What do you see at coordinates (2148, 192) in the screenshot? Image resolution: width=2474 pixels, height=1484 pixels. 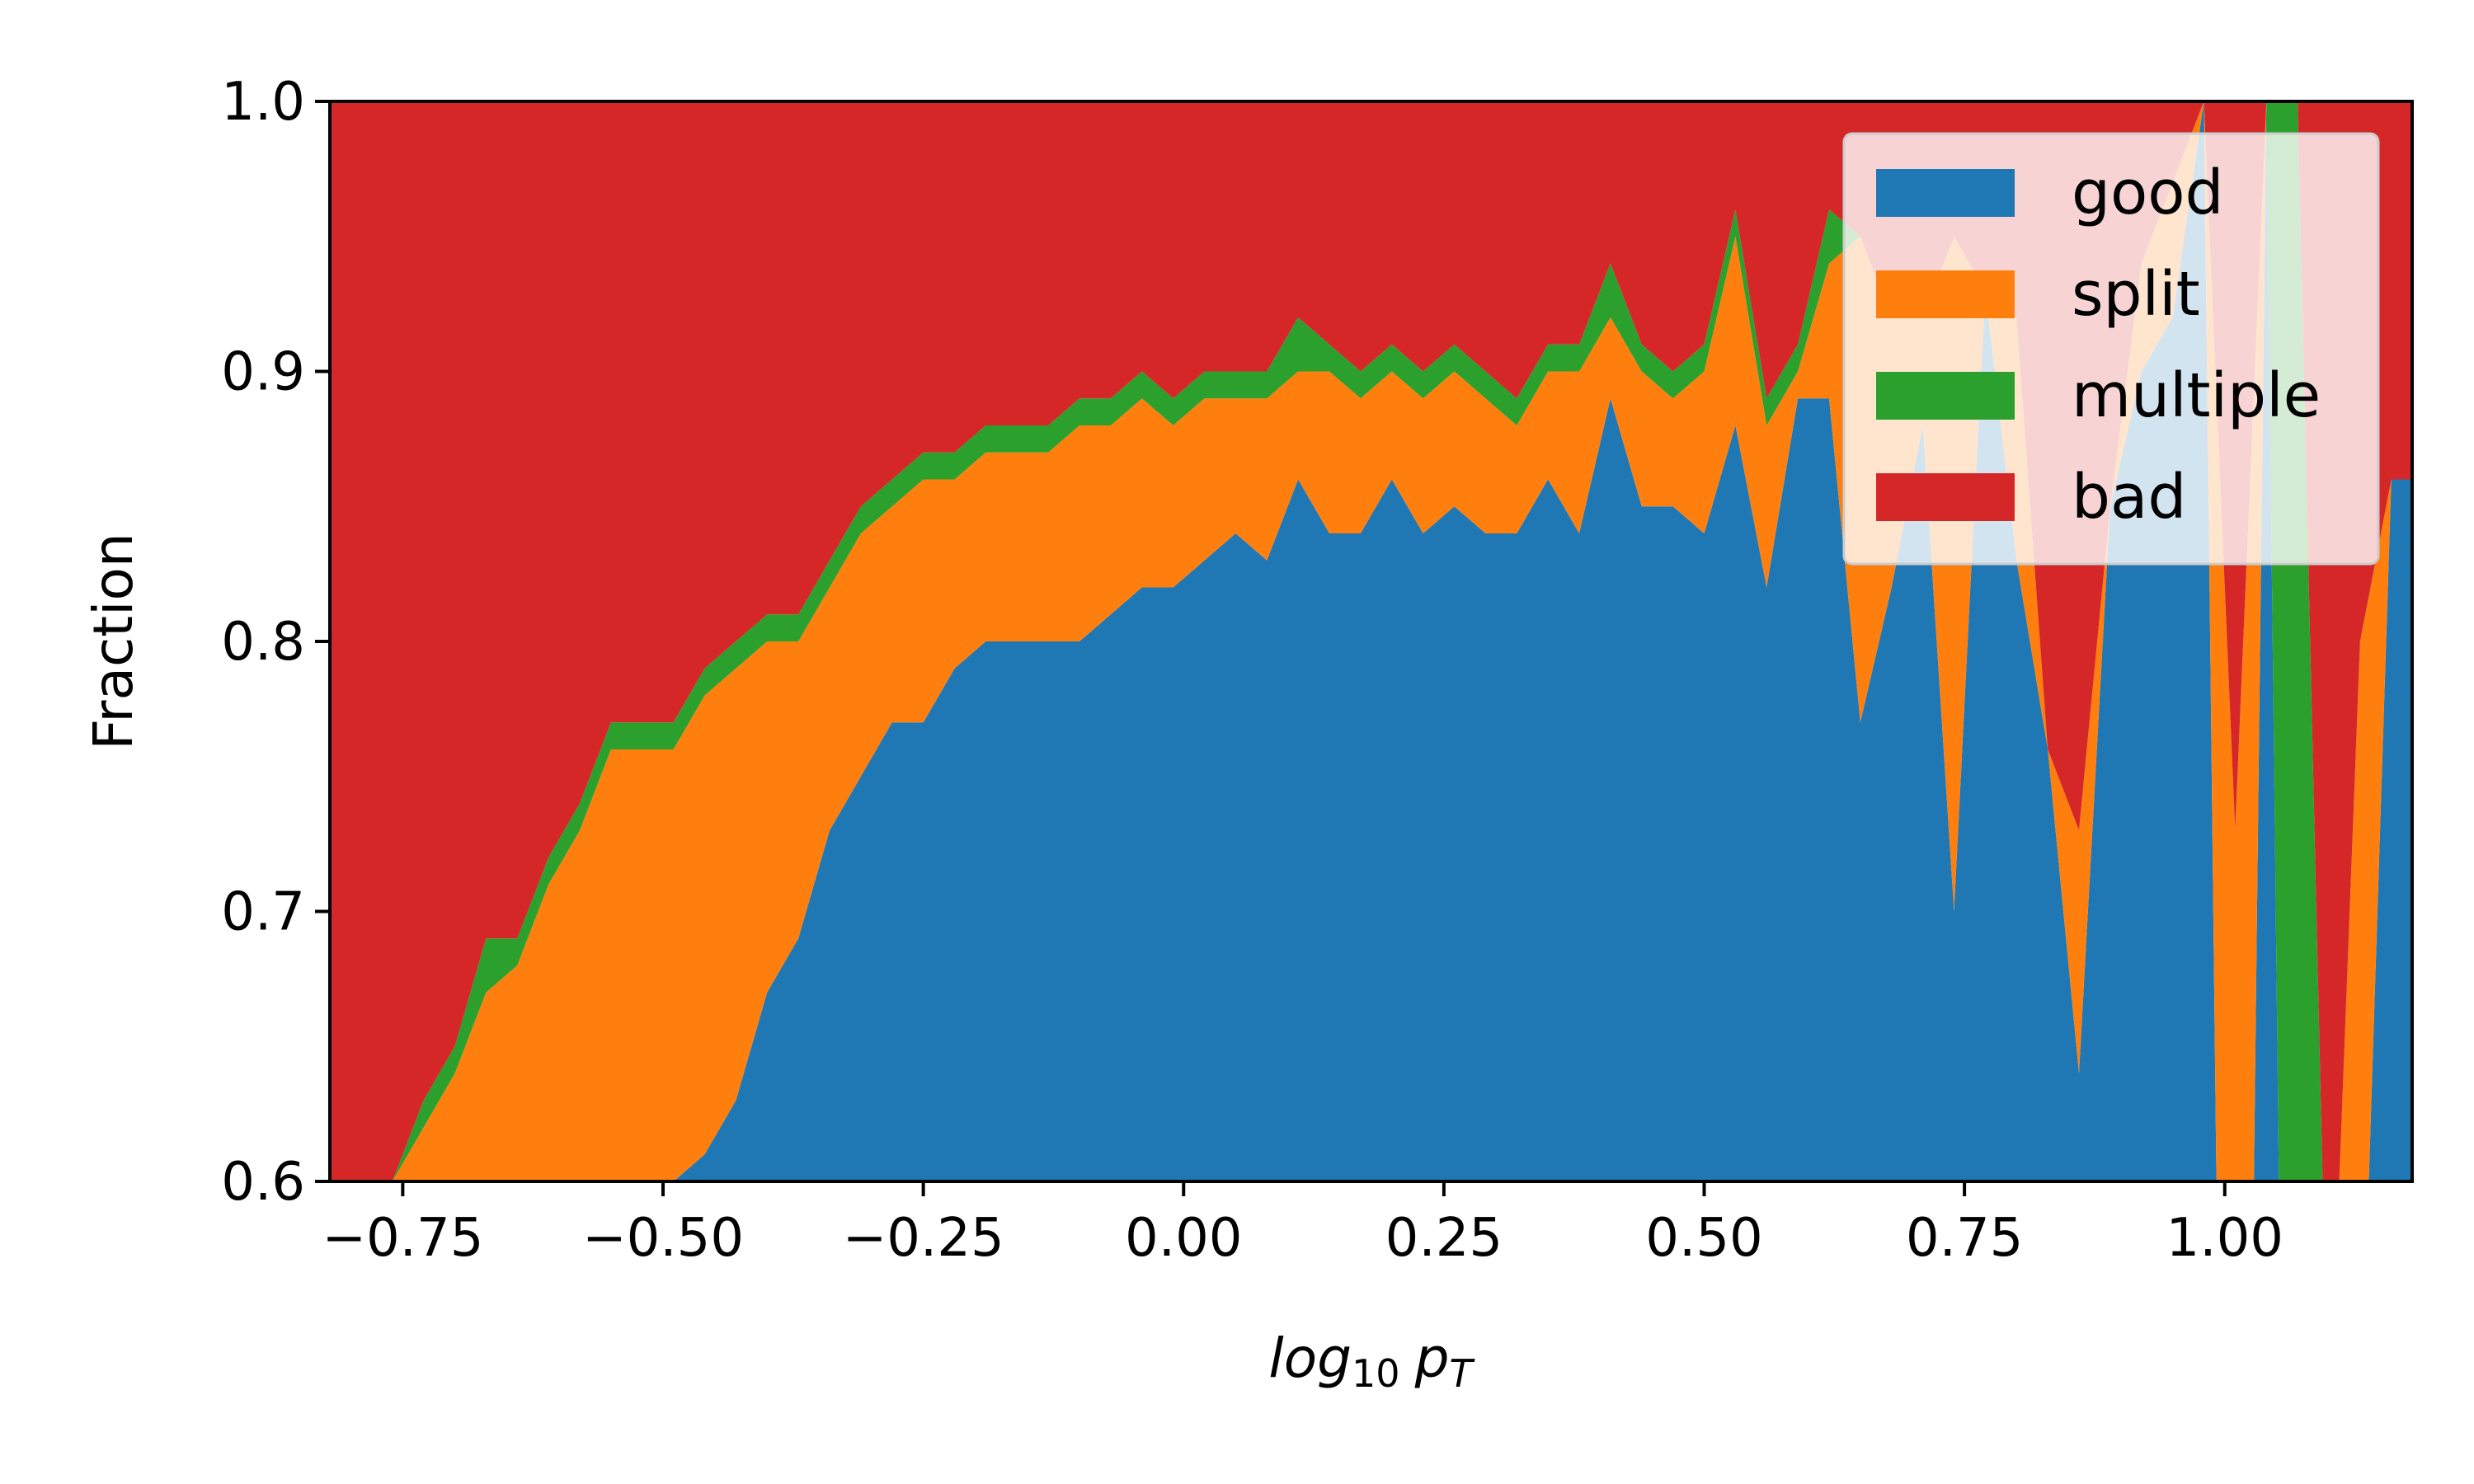 I see `legend-label-good: good` at bounding box center [2148, 192].